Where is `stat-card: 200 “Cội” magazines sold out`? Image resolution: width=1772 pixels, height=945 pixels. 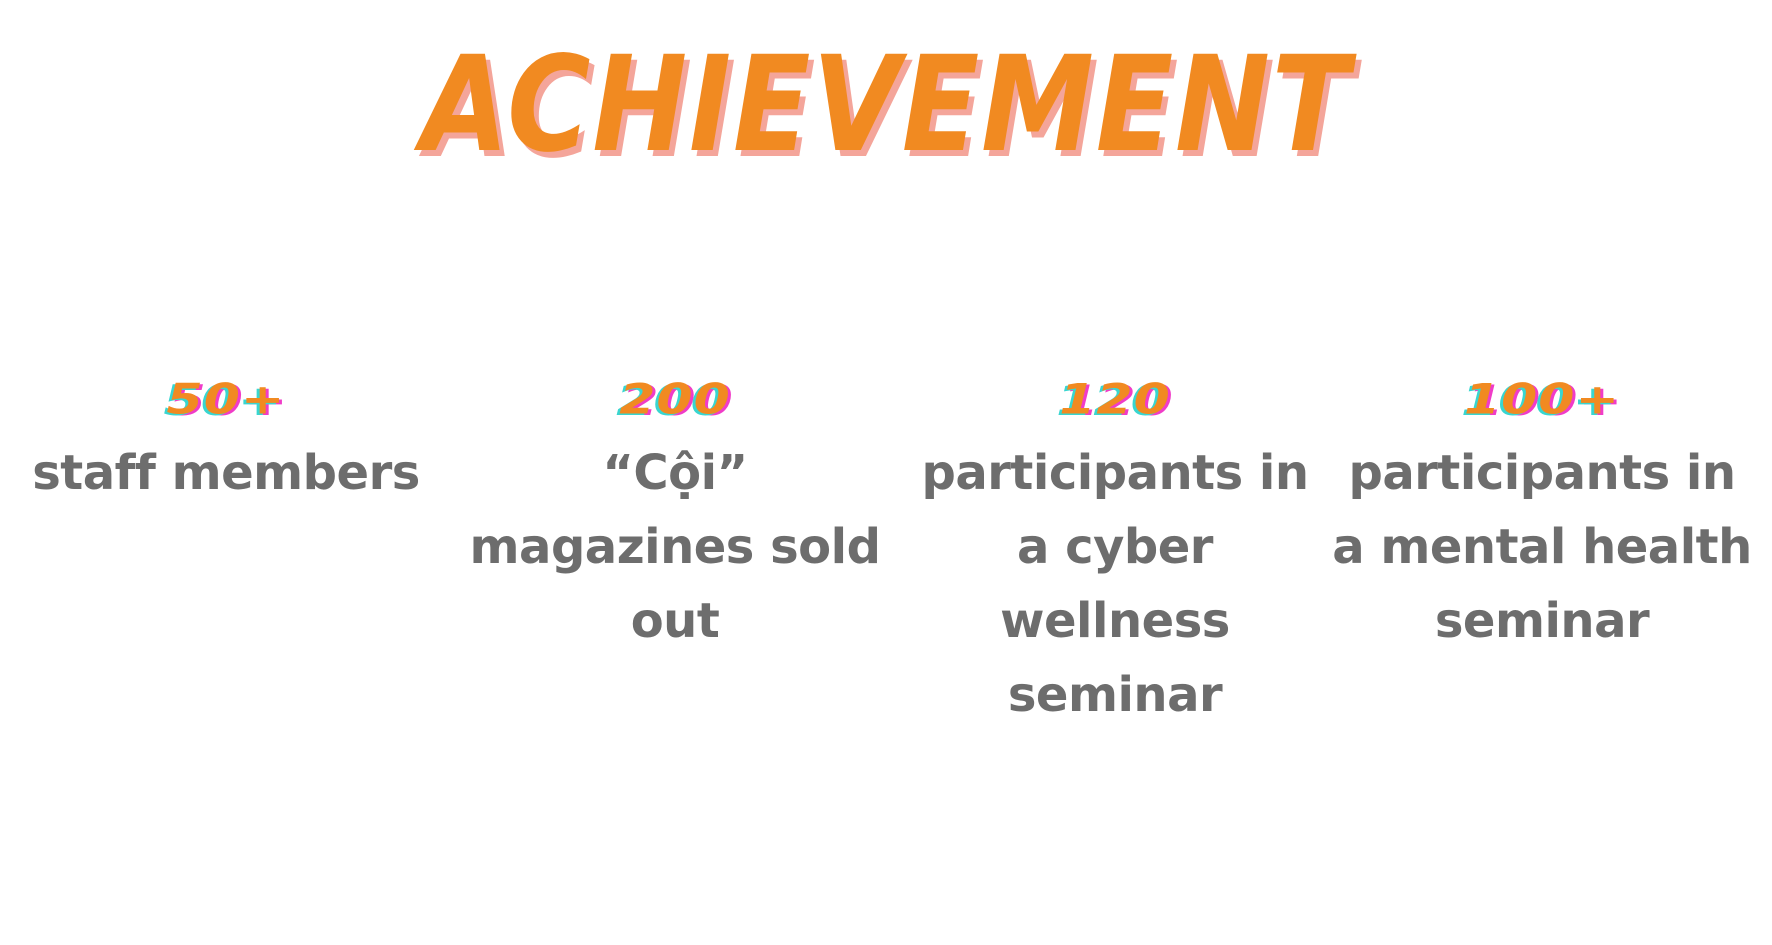 stat-card: 200 “Cội” magazines sold out is located at coordinates (675, 514).